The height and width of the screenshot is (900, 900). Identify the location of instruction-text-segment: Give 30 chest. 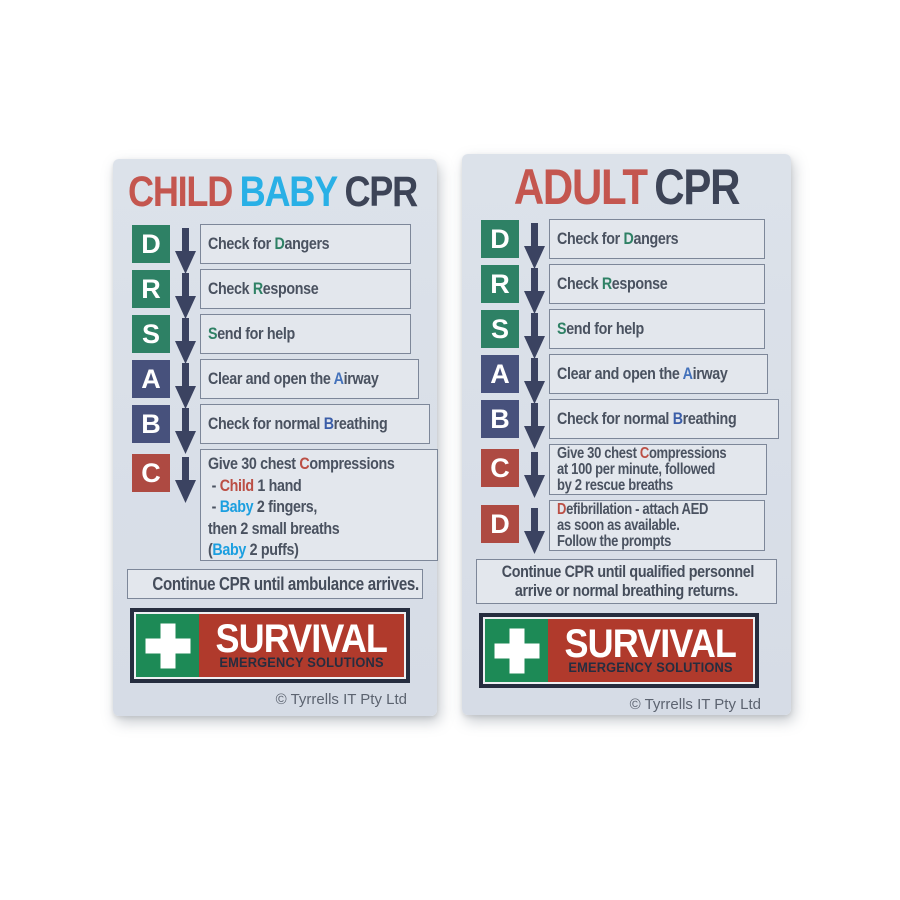
(598, 453).